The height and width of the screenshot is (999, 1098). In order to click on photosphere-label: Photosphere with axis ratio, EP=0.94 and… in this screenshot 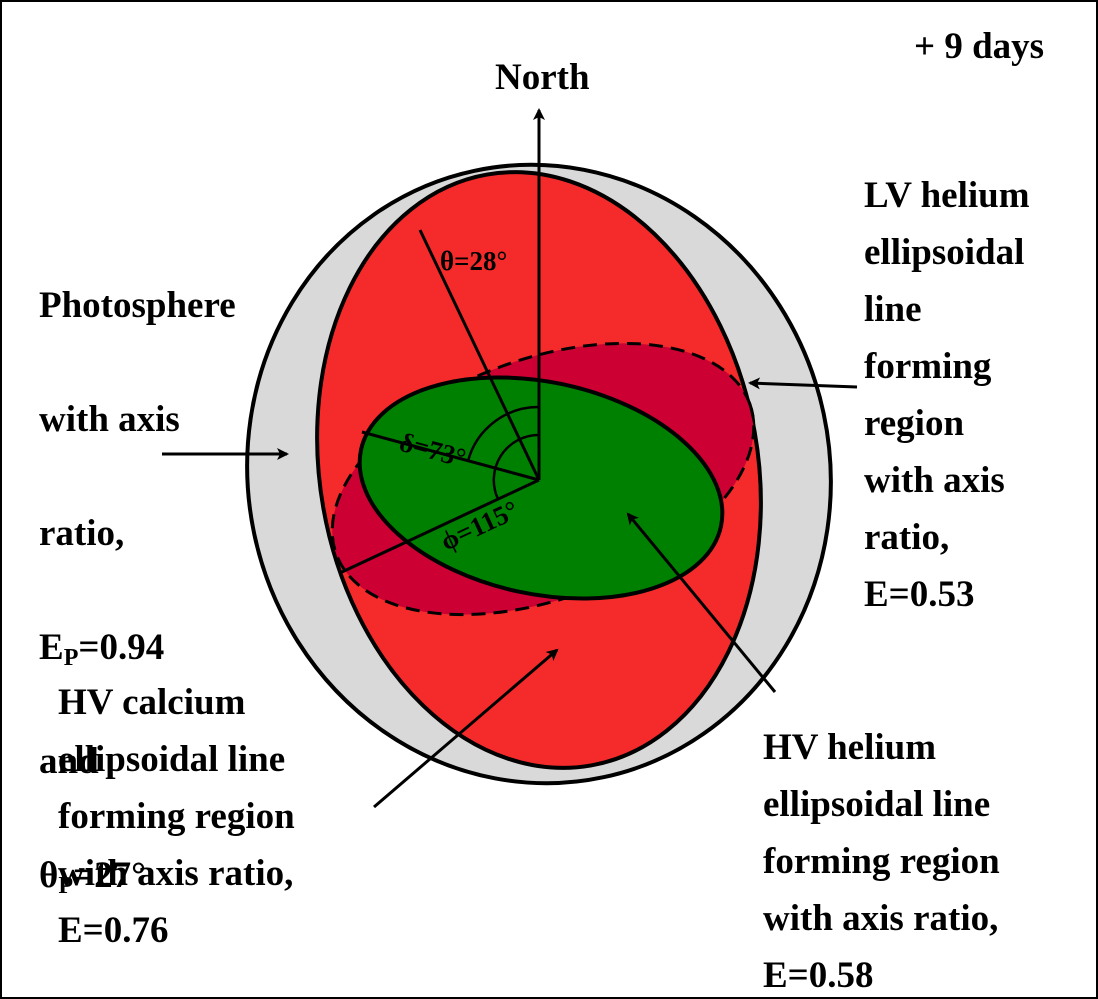, I will do `click(137, 562)`.